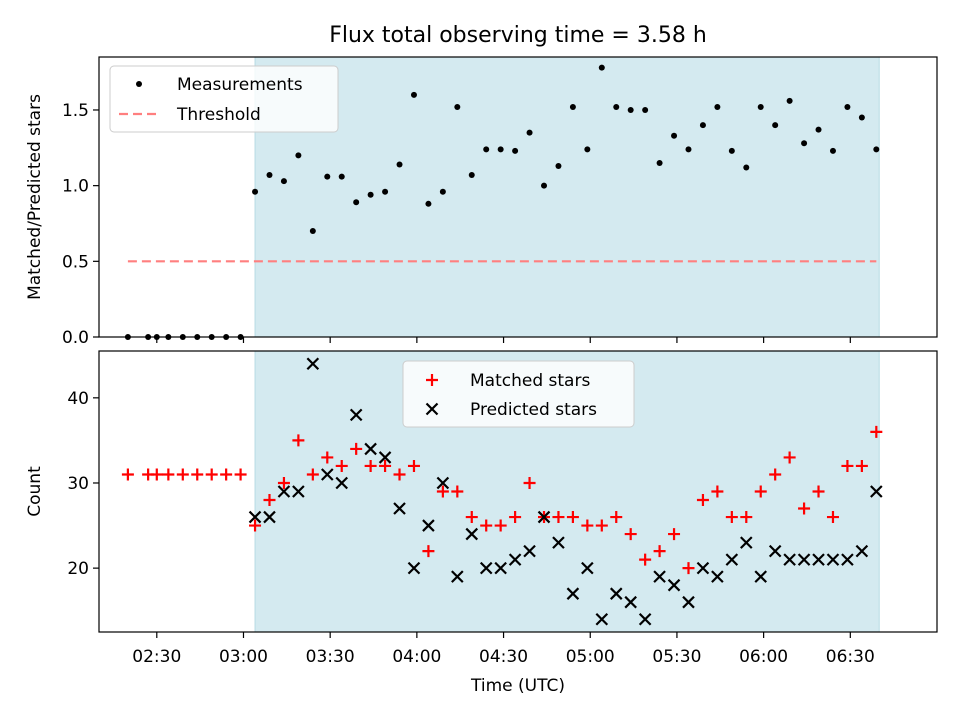  What do you see at coordinates (78, 484) in the screenshot?
I see `bottom-y-tick-label: 30` at bounding box center [78, 484].